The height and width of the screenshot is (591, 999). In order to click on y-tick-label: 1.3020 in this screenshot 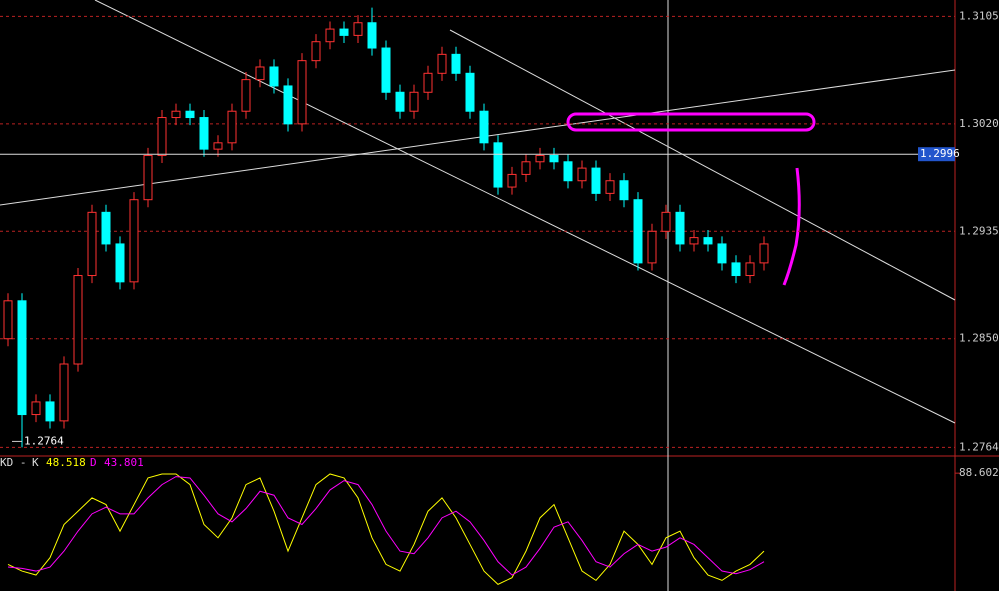, I will do `click(979, 123)`.